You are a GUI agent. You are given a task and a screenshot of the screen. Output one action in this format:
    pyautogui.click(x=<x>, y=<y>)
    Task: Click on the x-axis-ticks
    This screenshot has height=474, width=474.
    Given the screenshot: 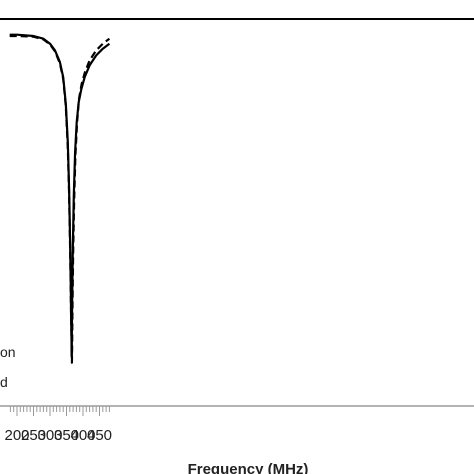 What is the action you would take?
    pyautogui.click(x=59, y=411)
    